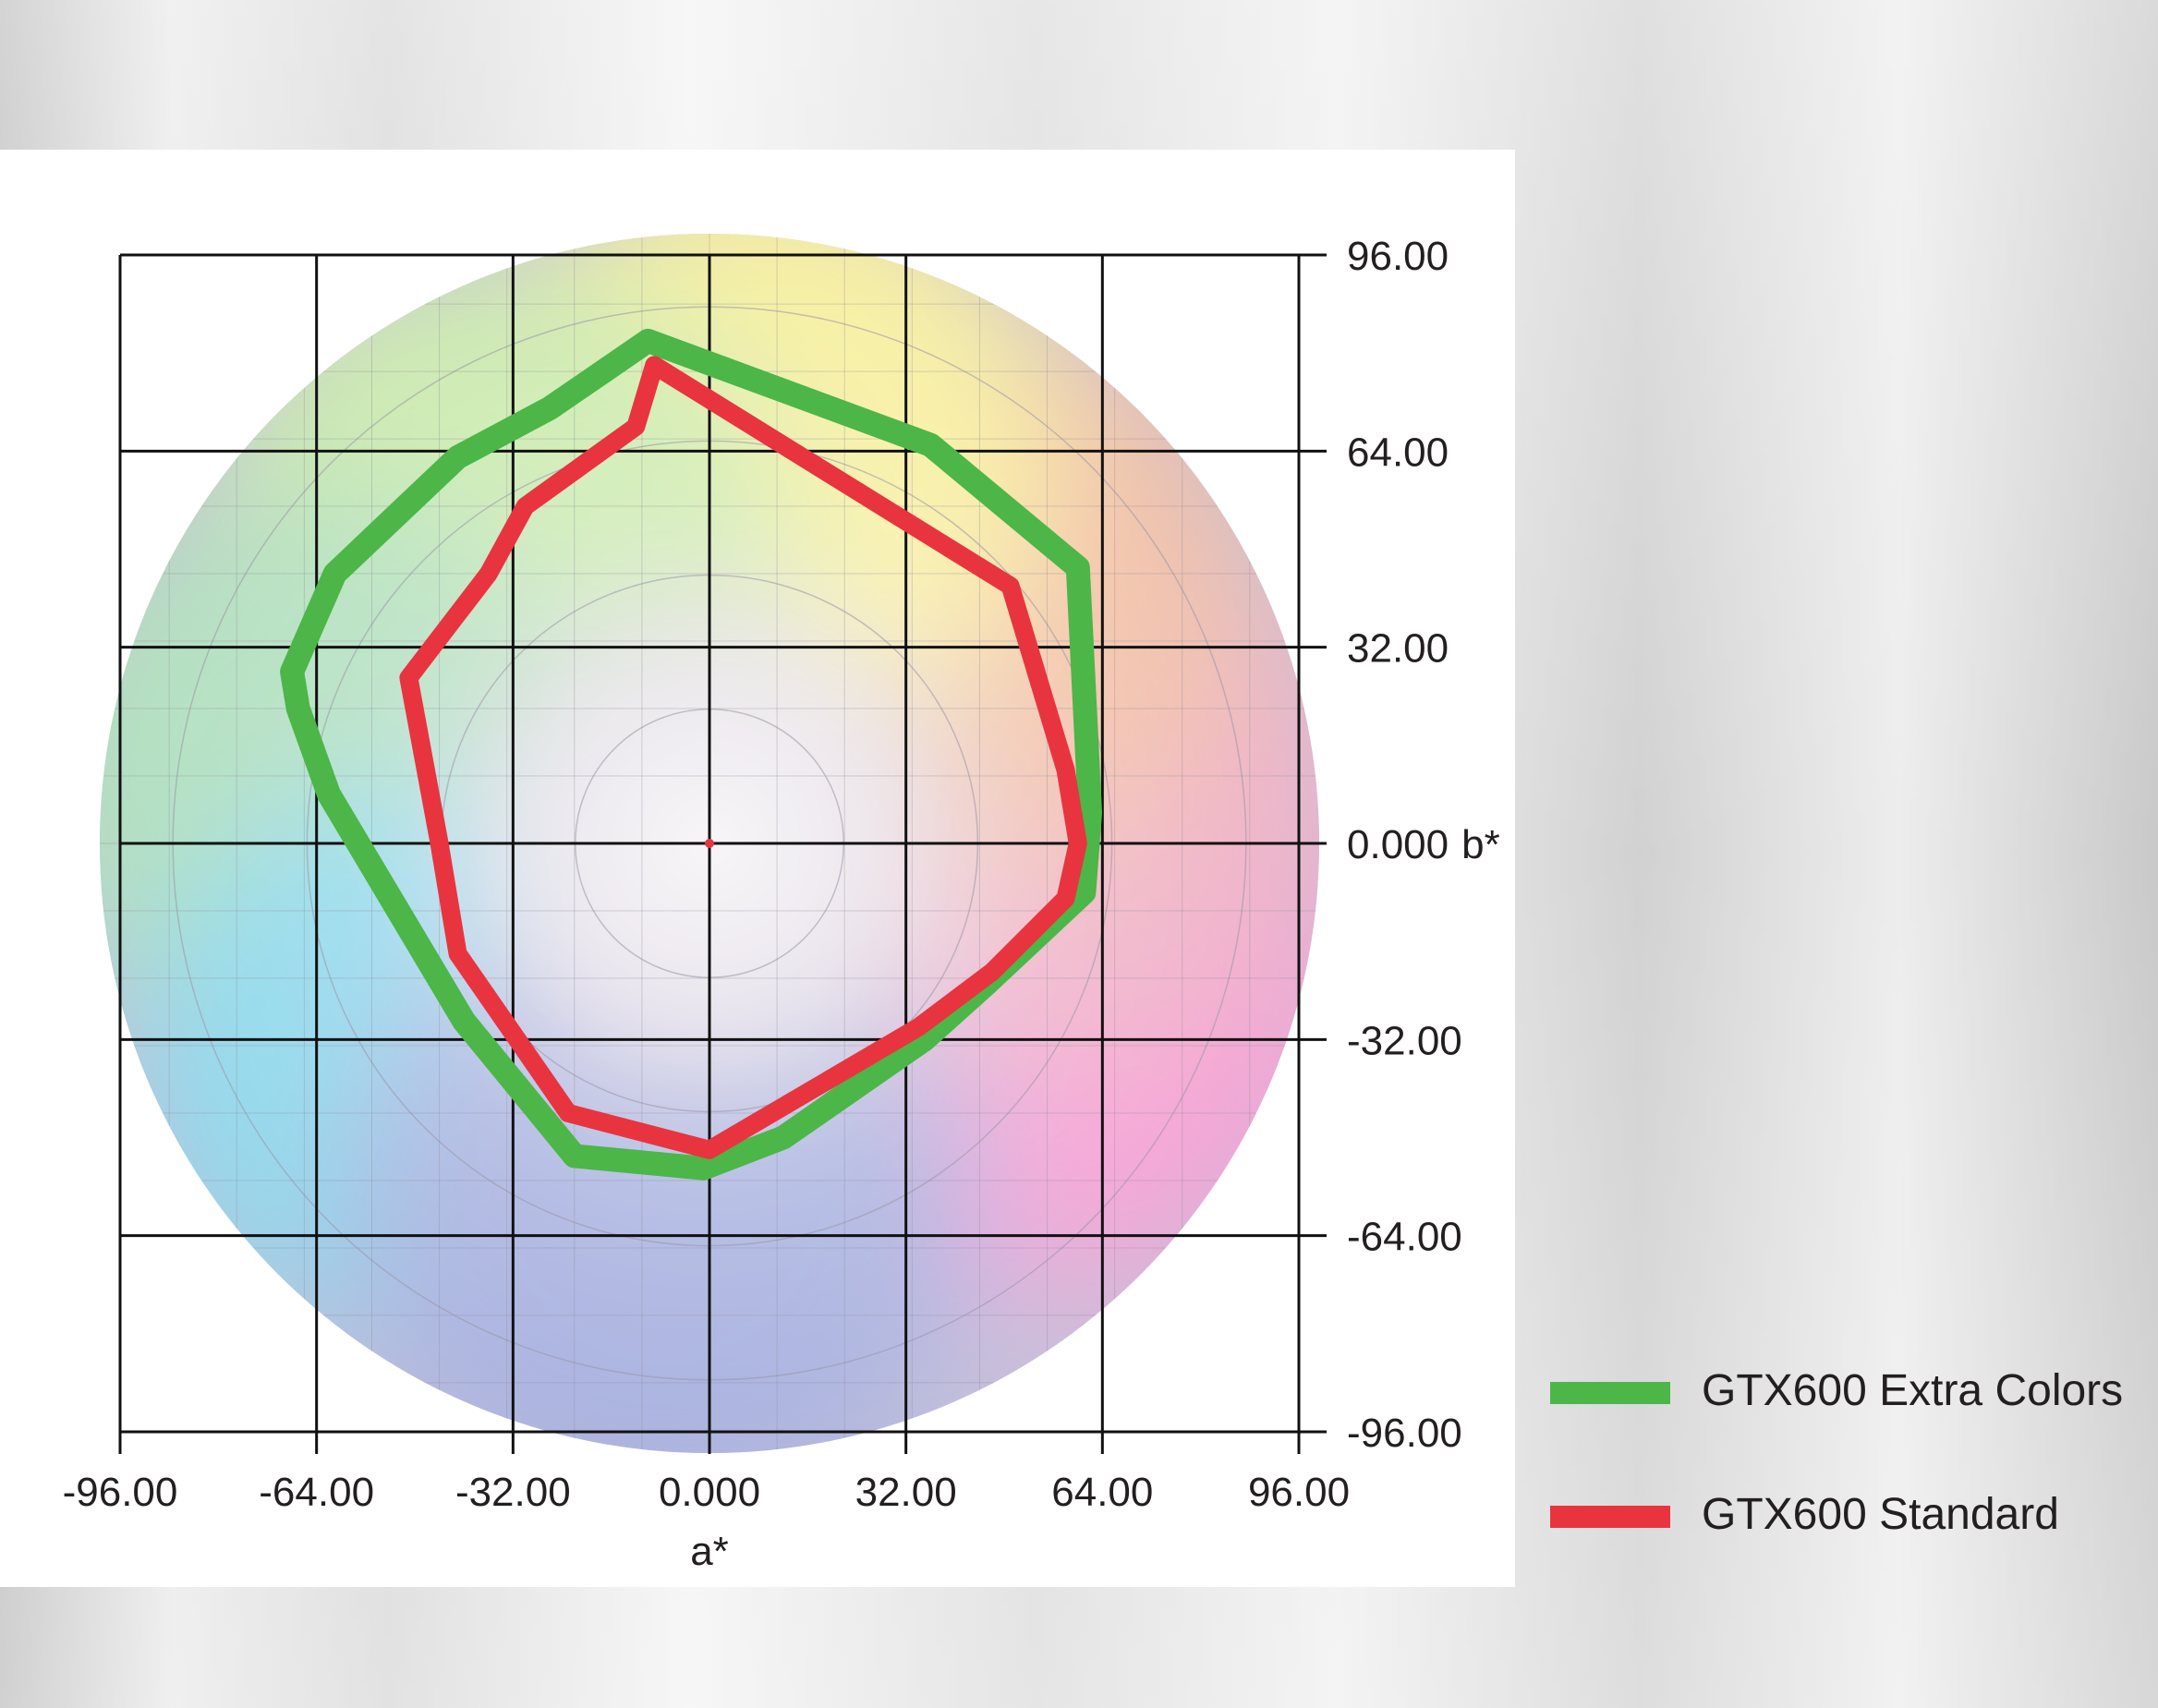  I want to click on legend-swatch-standard, so click(1610, 1517).